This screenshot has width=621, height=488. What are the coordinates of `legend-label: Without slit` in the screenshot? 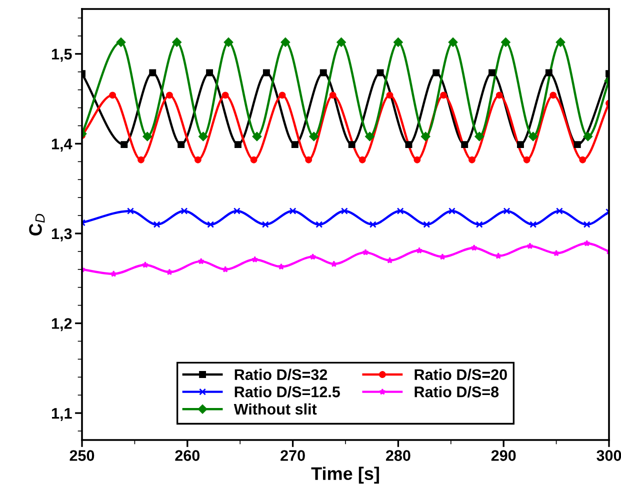 It's located at (275, 409).